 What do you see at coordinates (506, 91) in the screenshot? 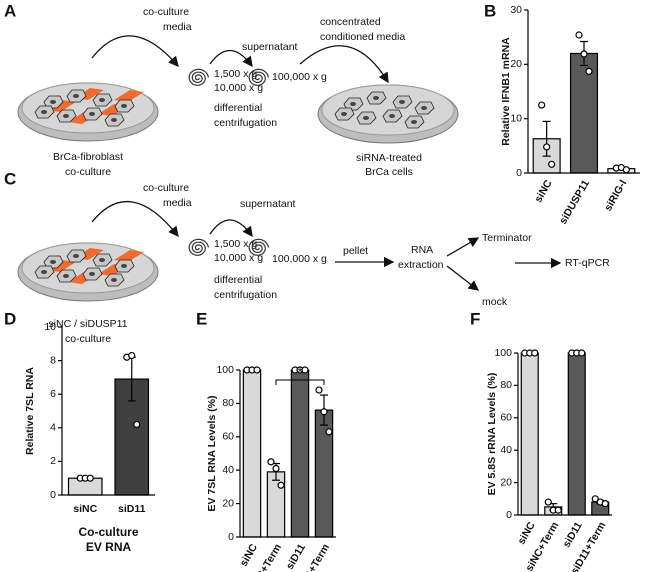
I see `y-axis-label: Relative IFNB1 mRNA` at bounding box center [506, 91].